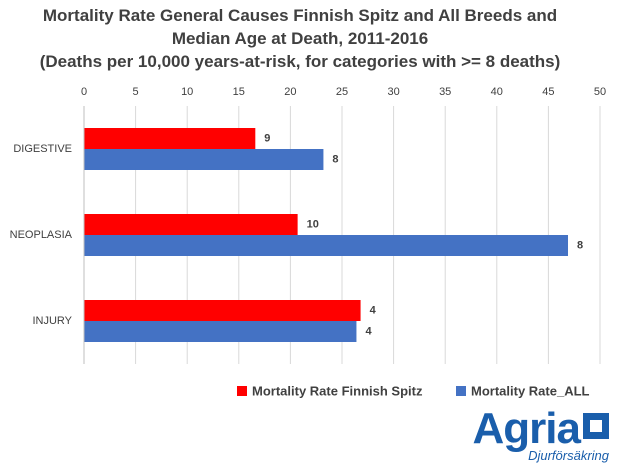  I want to click on logo-tagline: Djurförsäkring, so click(568, 455).